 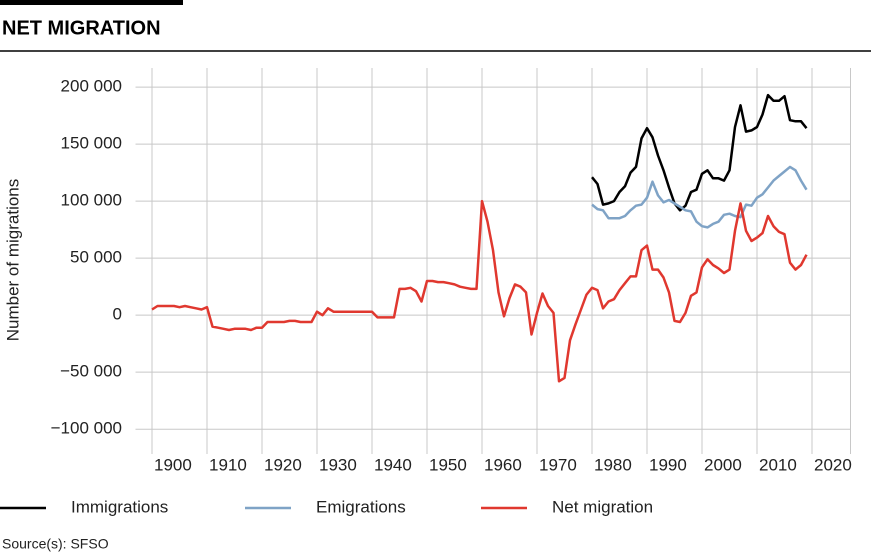 I want to click on top-bar, so click(x=91, y=2).